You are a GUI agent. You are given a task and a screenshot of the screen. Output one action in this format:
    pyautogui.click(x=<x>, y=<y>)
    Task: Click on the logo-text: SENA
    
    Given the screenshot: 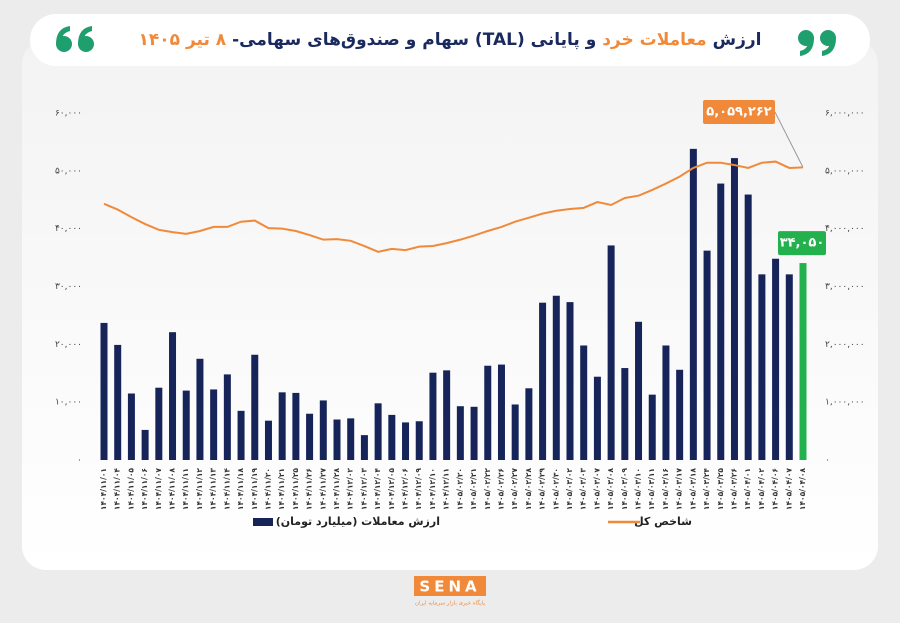 What is the action you would take?
    pyautogui.click(x=449, y=587)
    